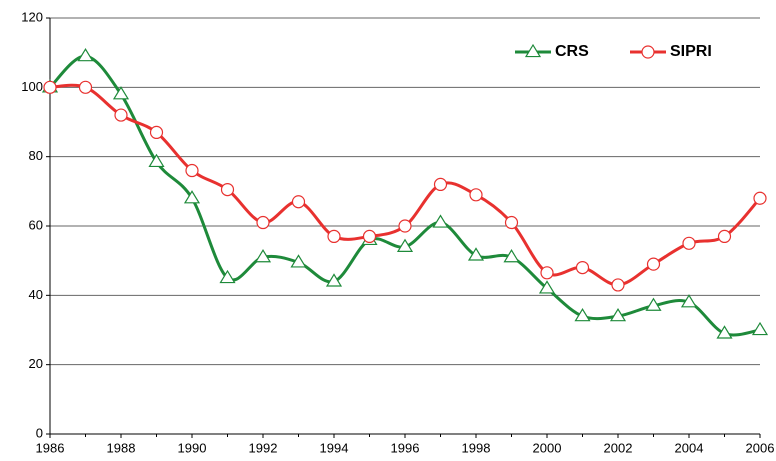 This screenshot has width=776, height=461. Describe the element at coordinates (32, 16) in the screenshot. I see `y-tick-label: 120` at that location.